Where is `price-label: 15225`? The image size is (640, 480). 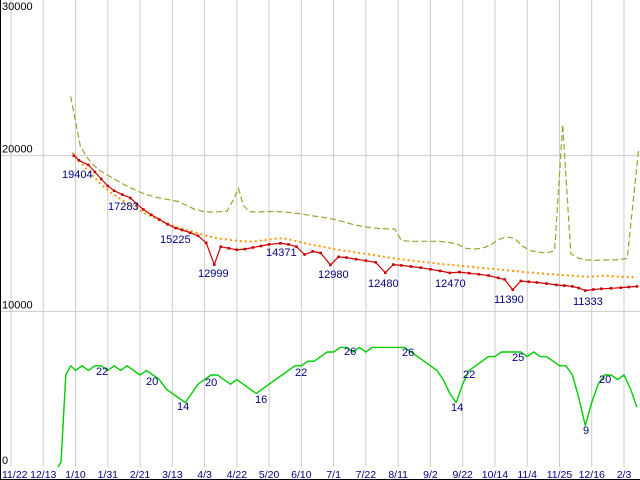 price-label: 15225 is located at coordinates (175, 240).